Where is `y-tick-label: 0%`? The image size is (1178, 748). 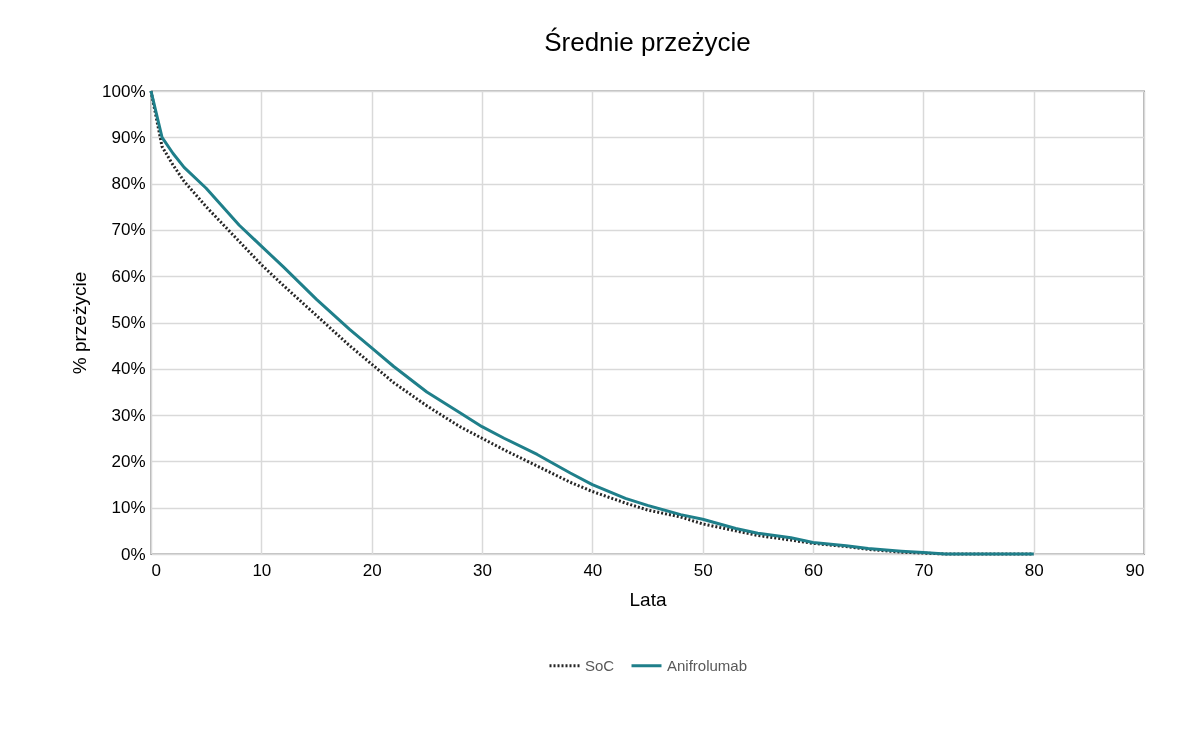
y-tick-label: 0% is located at coordinates (133, 554).